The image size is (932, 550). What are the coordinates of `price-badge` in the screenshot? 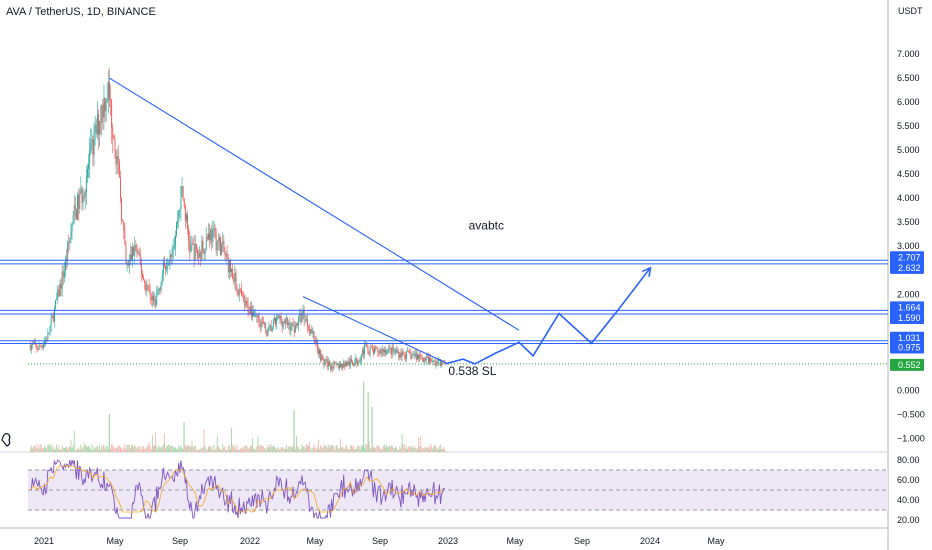 It's located at (907, 347).